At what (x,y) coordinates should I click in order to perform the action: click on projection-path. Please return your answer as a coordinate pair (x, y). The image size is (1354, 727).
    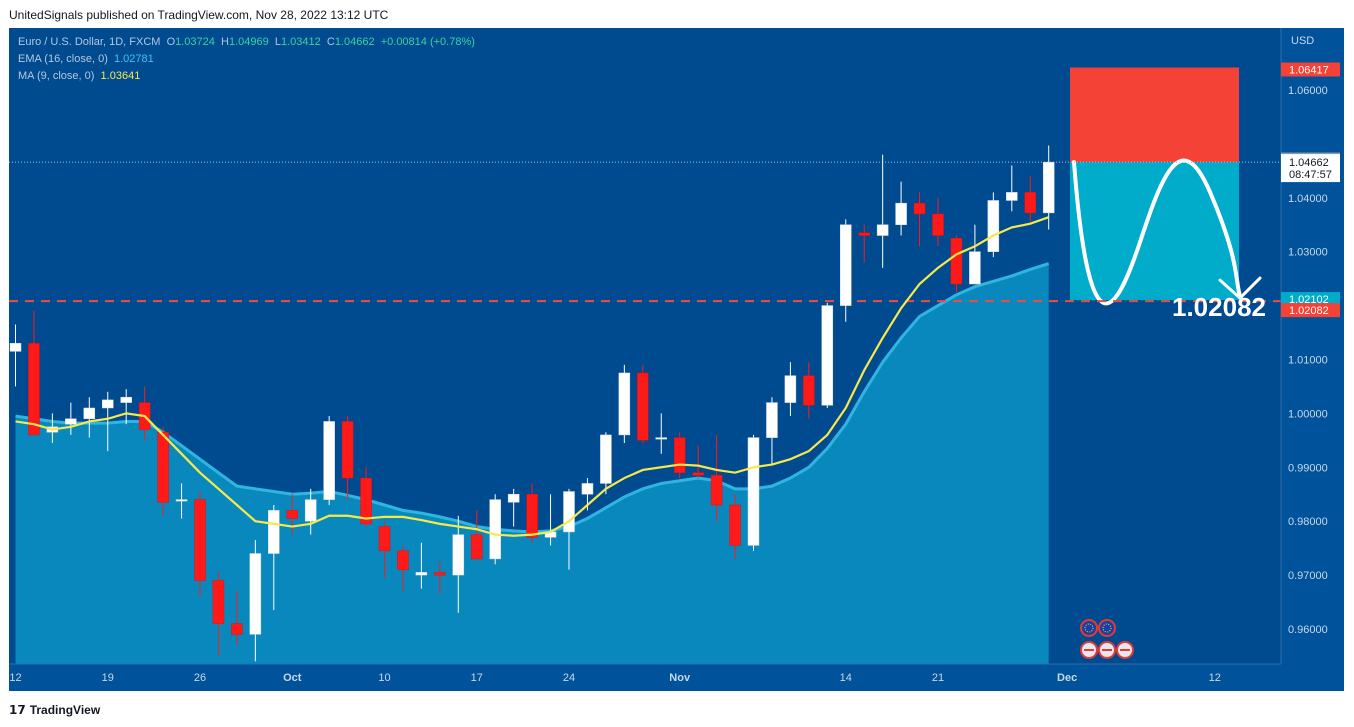
    Looking at the image, I should click on (1157, 232).